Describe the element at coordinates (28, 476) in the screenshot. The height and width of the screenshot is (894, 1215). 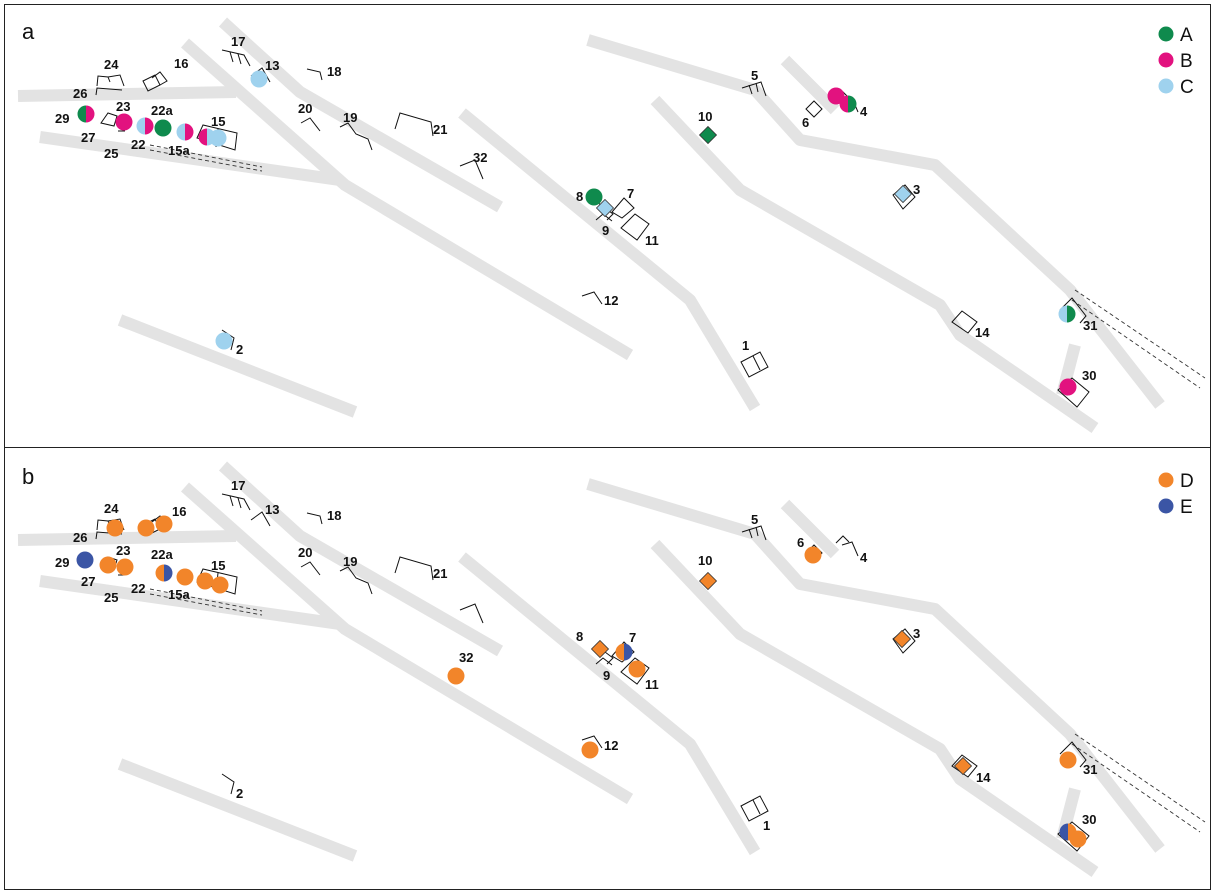
I see `panel-b-label: b` at that location.